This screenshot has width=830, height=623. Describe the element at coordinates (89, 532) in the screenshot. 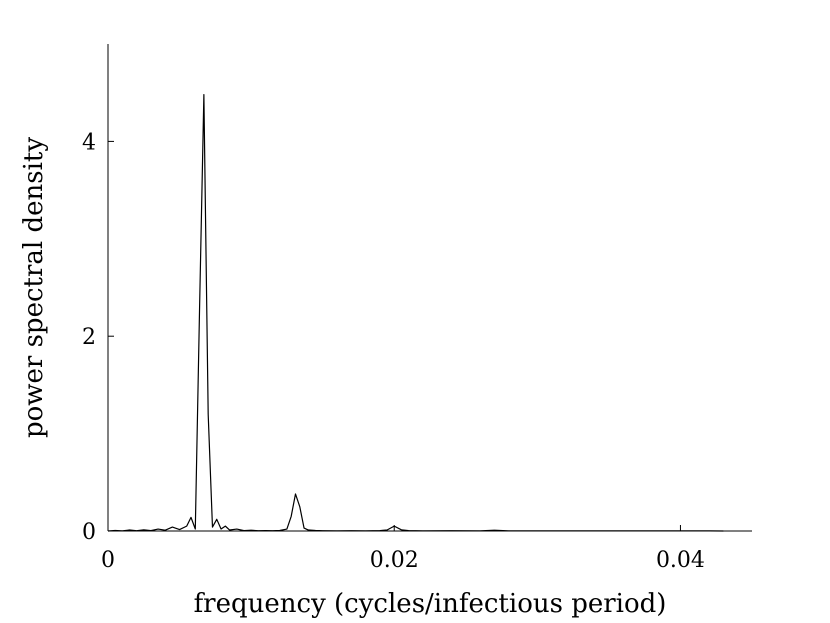

I see `y-tick-label: 0` at that location.